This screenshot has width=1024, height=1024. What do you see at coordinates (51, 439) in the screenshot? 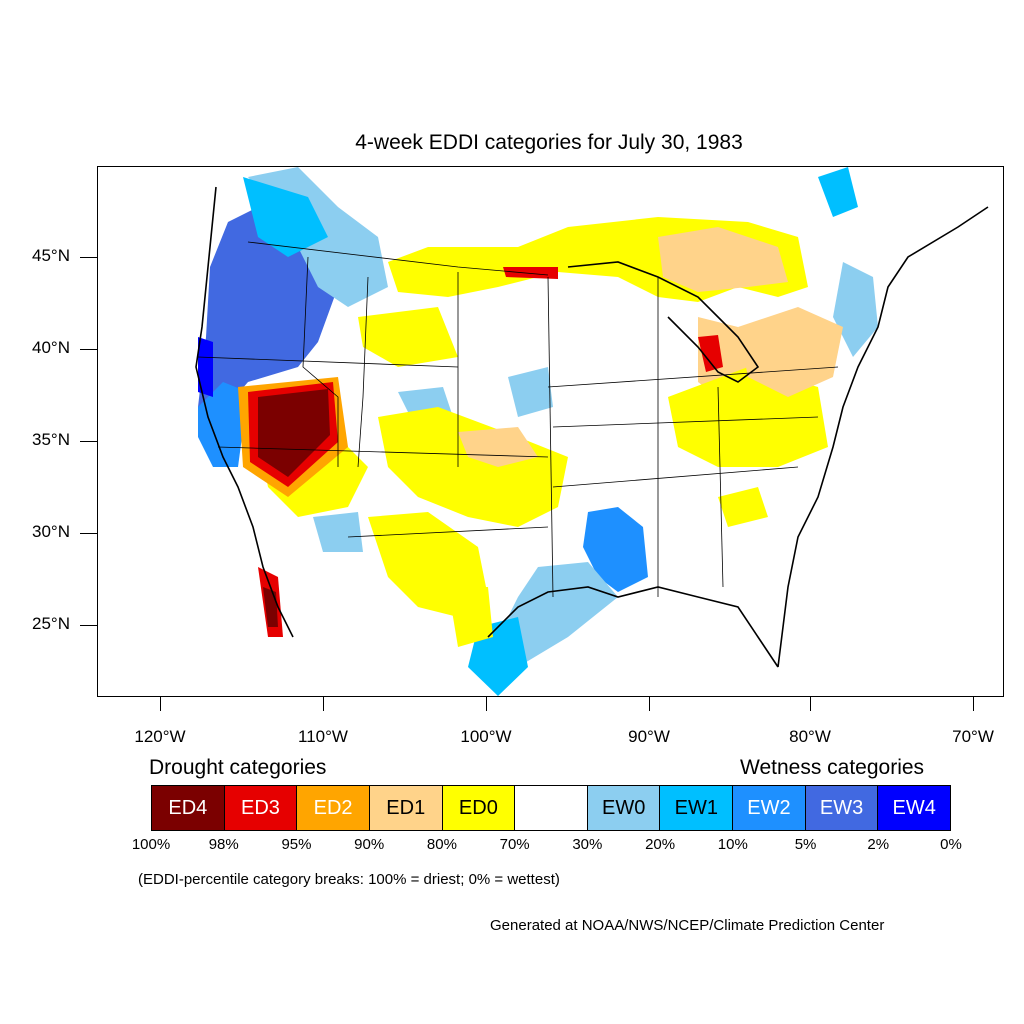
I see `lat-label-35: 35°N` at bounding box center [51, 439].